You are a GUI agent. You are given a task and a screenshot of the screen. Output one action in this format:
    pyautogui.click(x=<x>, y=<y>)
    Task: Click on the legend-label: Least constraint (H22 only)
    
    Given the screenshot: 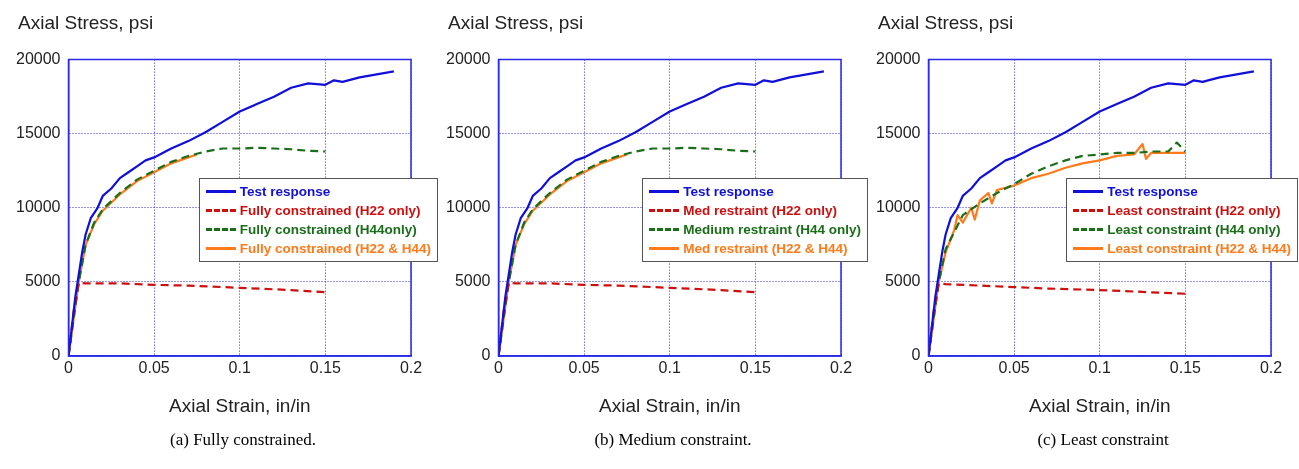 What is the action you would take?
    pyautogui.click(x=1194, y=211)
    